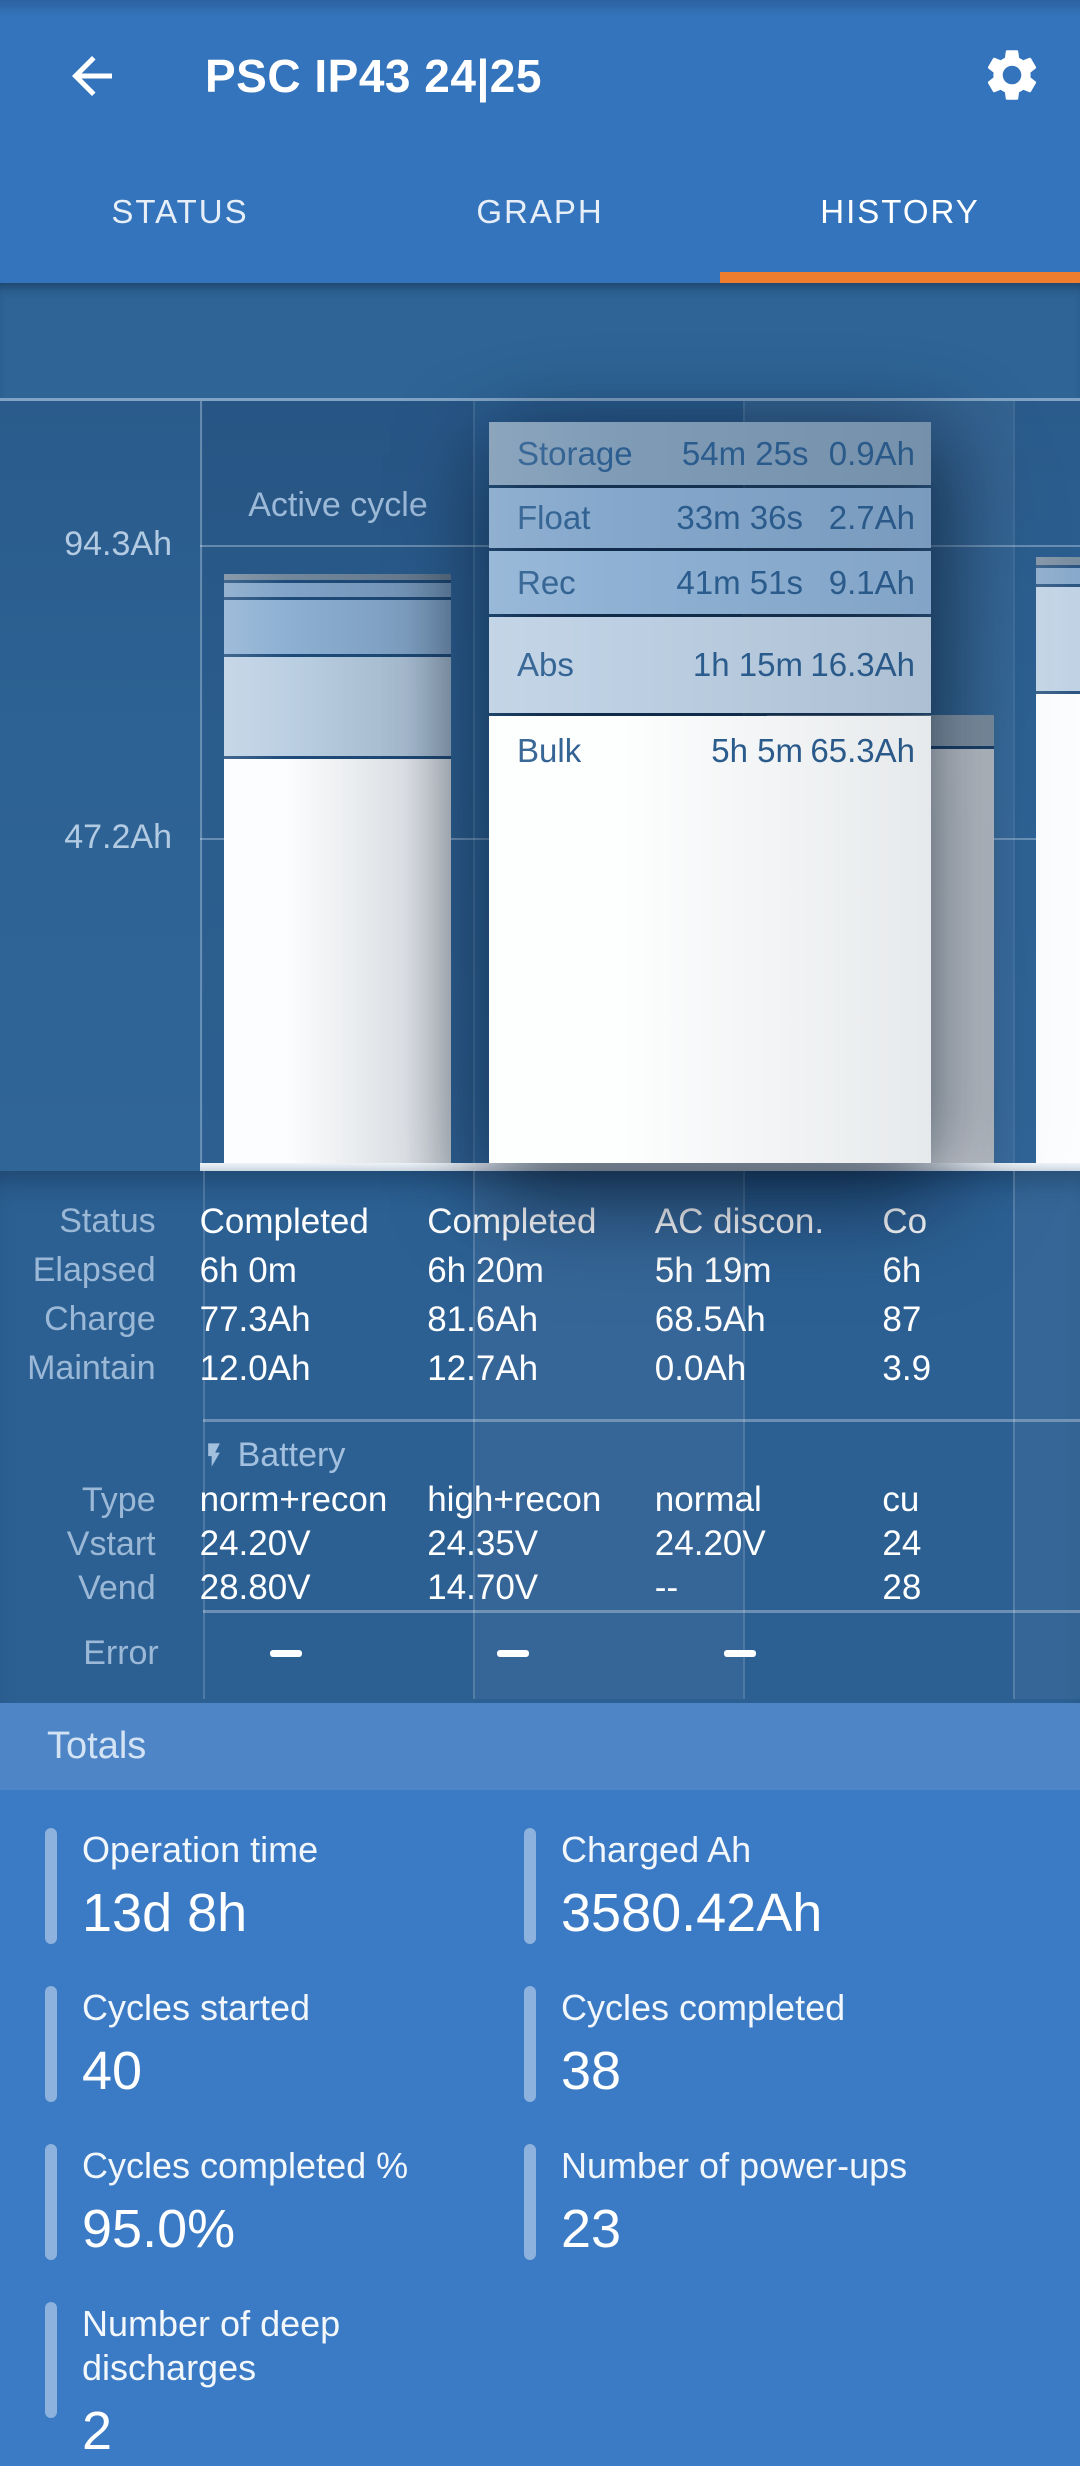 The height and width of the screenshot is (2466, 1080). What do you see at coordinates (710, 939) in the screenshot?
I see `popup-row-bulk: Bulk 5h 5m 65.3Ah` at bounding box center [710, 939].